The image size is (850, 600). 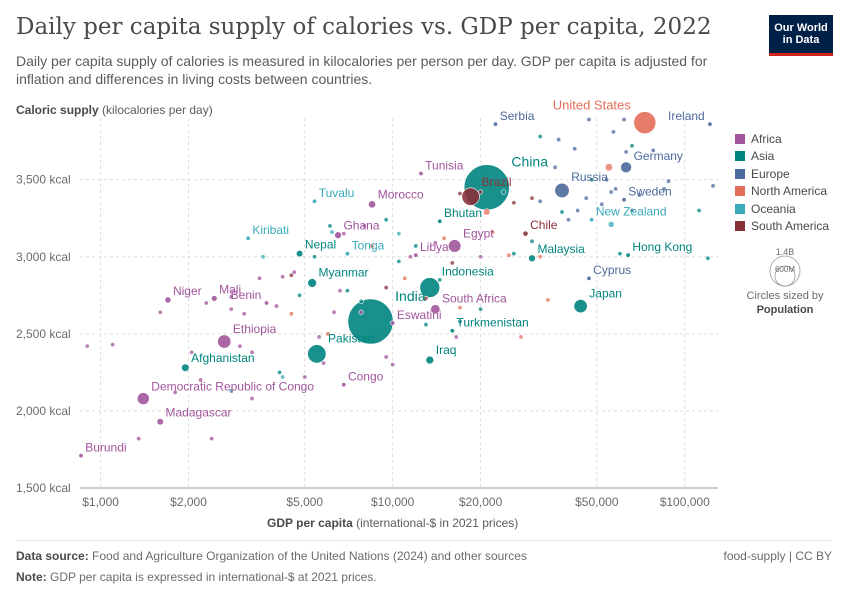 I want to click on point-label: South Africa, so click(x=474, y=299).